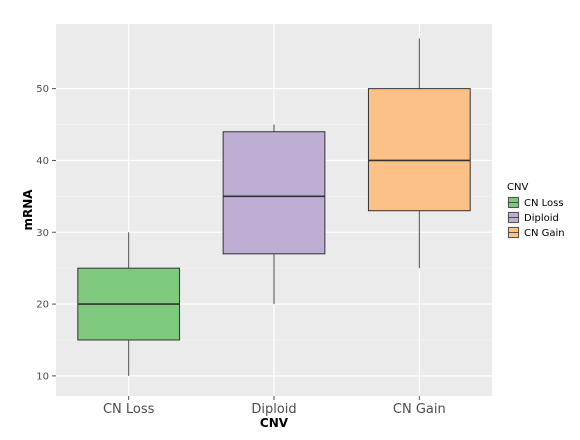 The image size is (580, 440). Describe the element at coordinates (274, 423) in the screenshot. I see `x-axis-title: CNV` at that location.